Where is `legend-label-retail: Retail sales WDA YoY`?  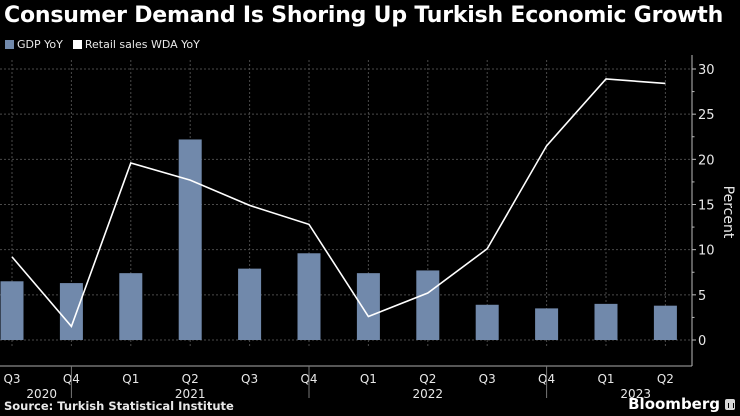 legend-label-retail: Retail sales WDA YoY is located at coordinates (142, 44).